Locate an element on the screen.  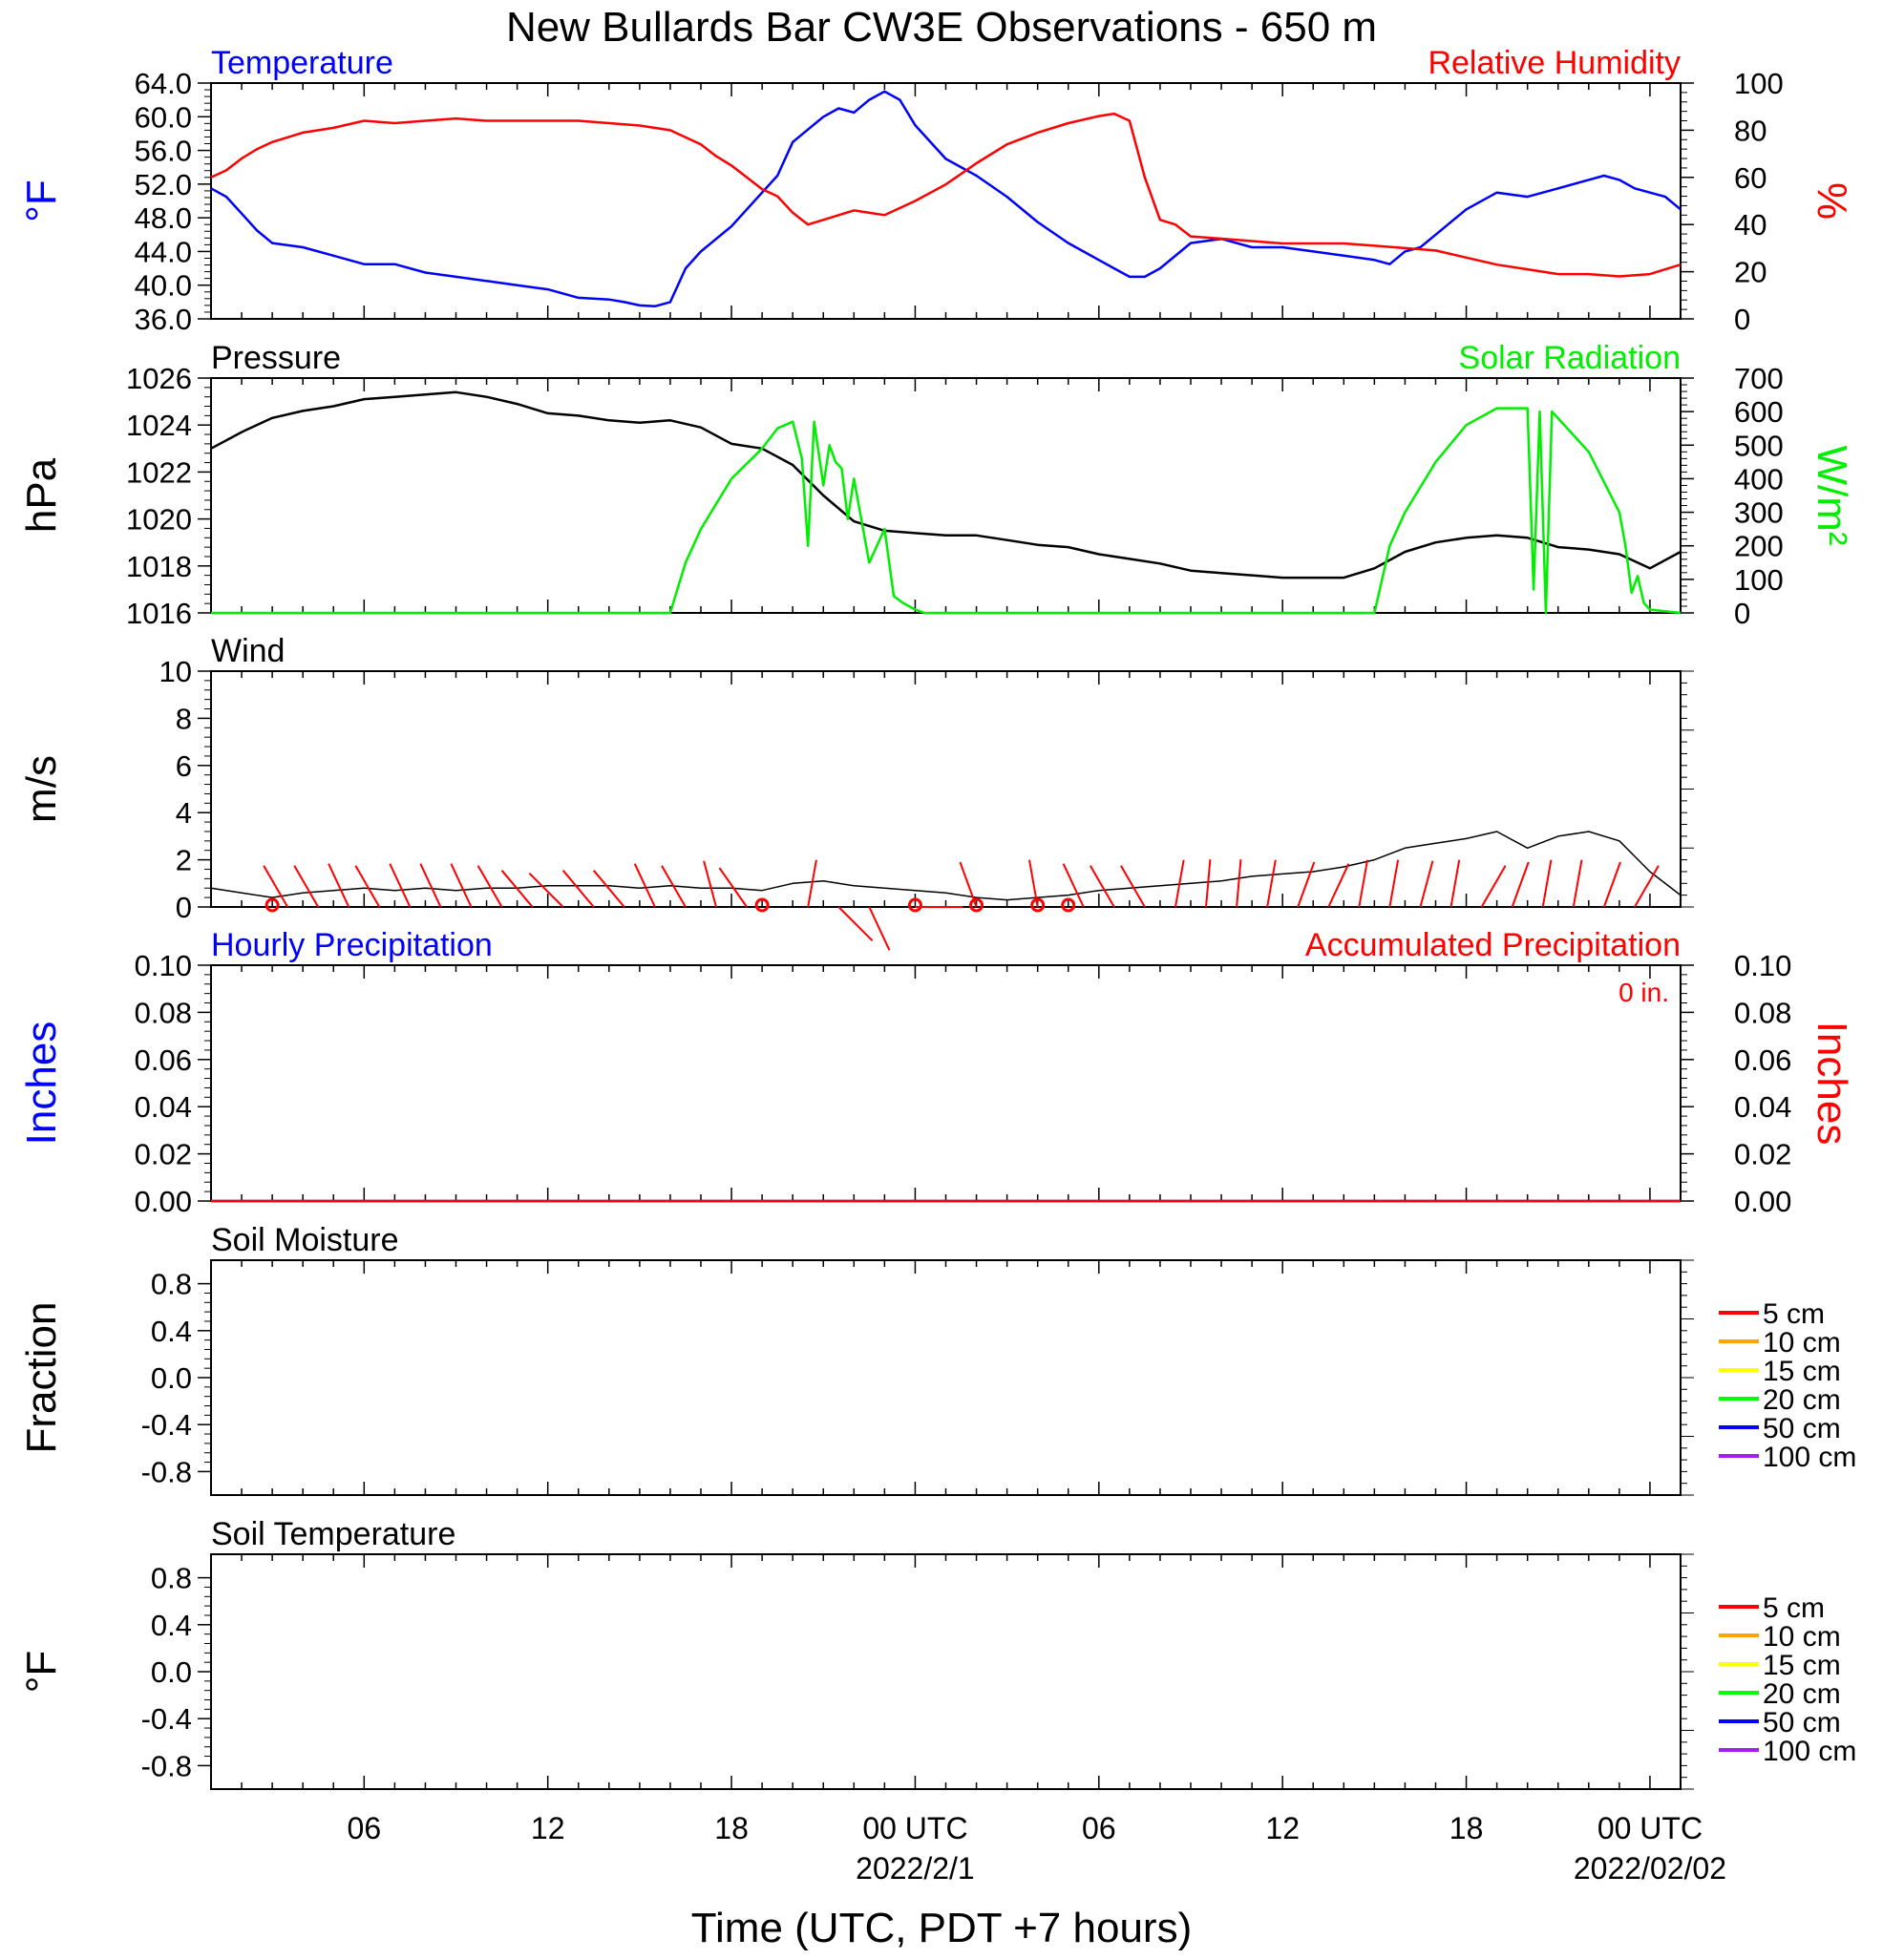
y-tick-label: 6 is located at coordinates (184, 766).